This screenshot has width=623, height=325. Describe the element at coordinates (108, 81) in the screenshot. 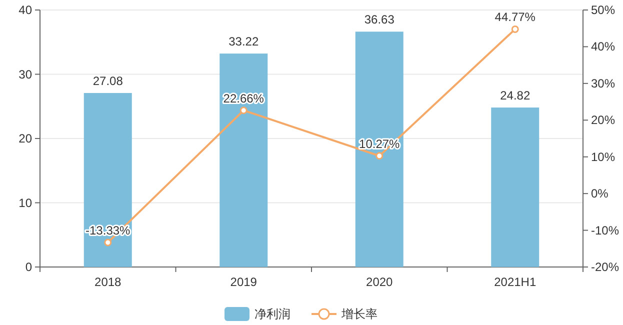

I see `data-label: 27.08` at that location.